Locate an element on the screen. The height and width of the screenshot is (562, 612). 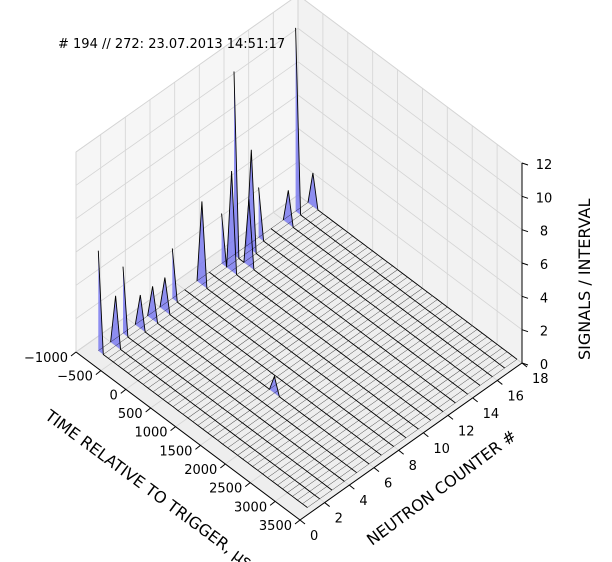
y-tick-label: 14 is located at coordinates (491, 414).